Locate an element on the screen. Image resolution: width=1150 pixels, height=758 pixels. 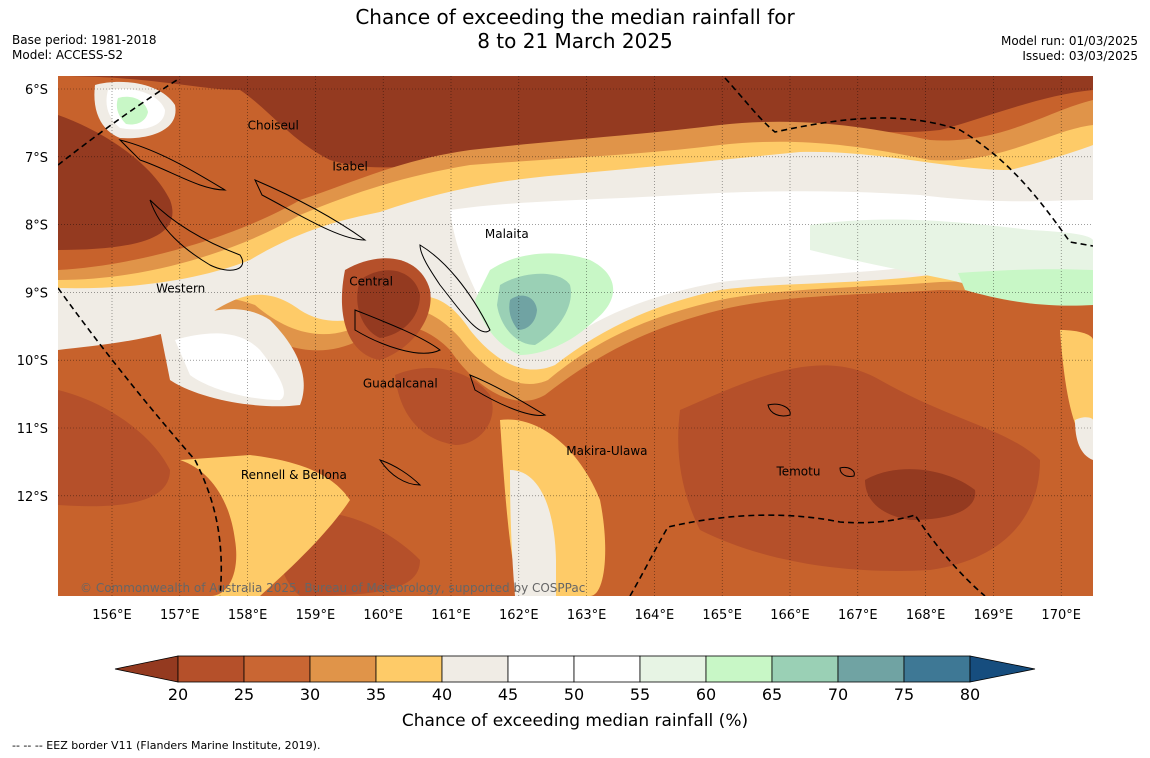
province-label: Choiseul is located at coordinates (273, 126).